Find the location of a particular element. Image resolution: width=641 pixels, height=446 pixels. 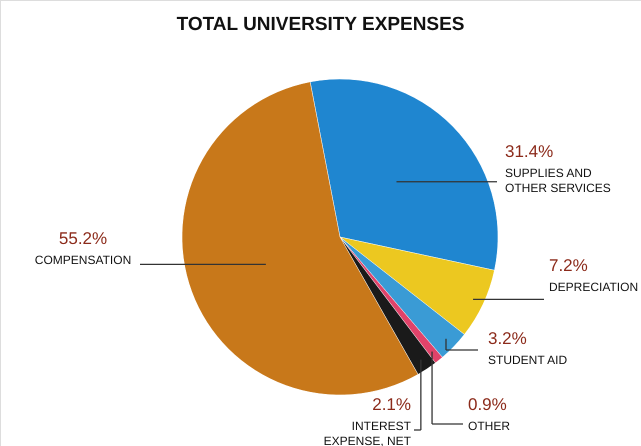

slice-label: OTHER is located at coordinates (489, 426).